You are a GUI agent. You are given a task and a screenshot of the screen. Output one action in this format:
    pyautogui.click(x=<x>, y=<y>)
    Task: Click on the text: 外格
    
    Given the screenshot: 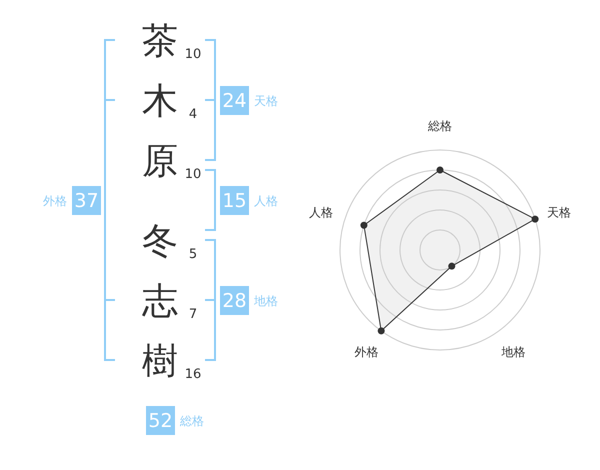 What is the action you would take?
    pyautogui.click(x=55, y=201)
    